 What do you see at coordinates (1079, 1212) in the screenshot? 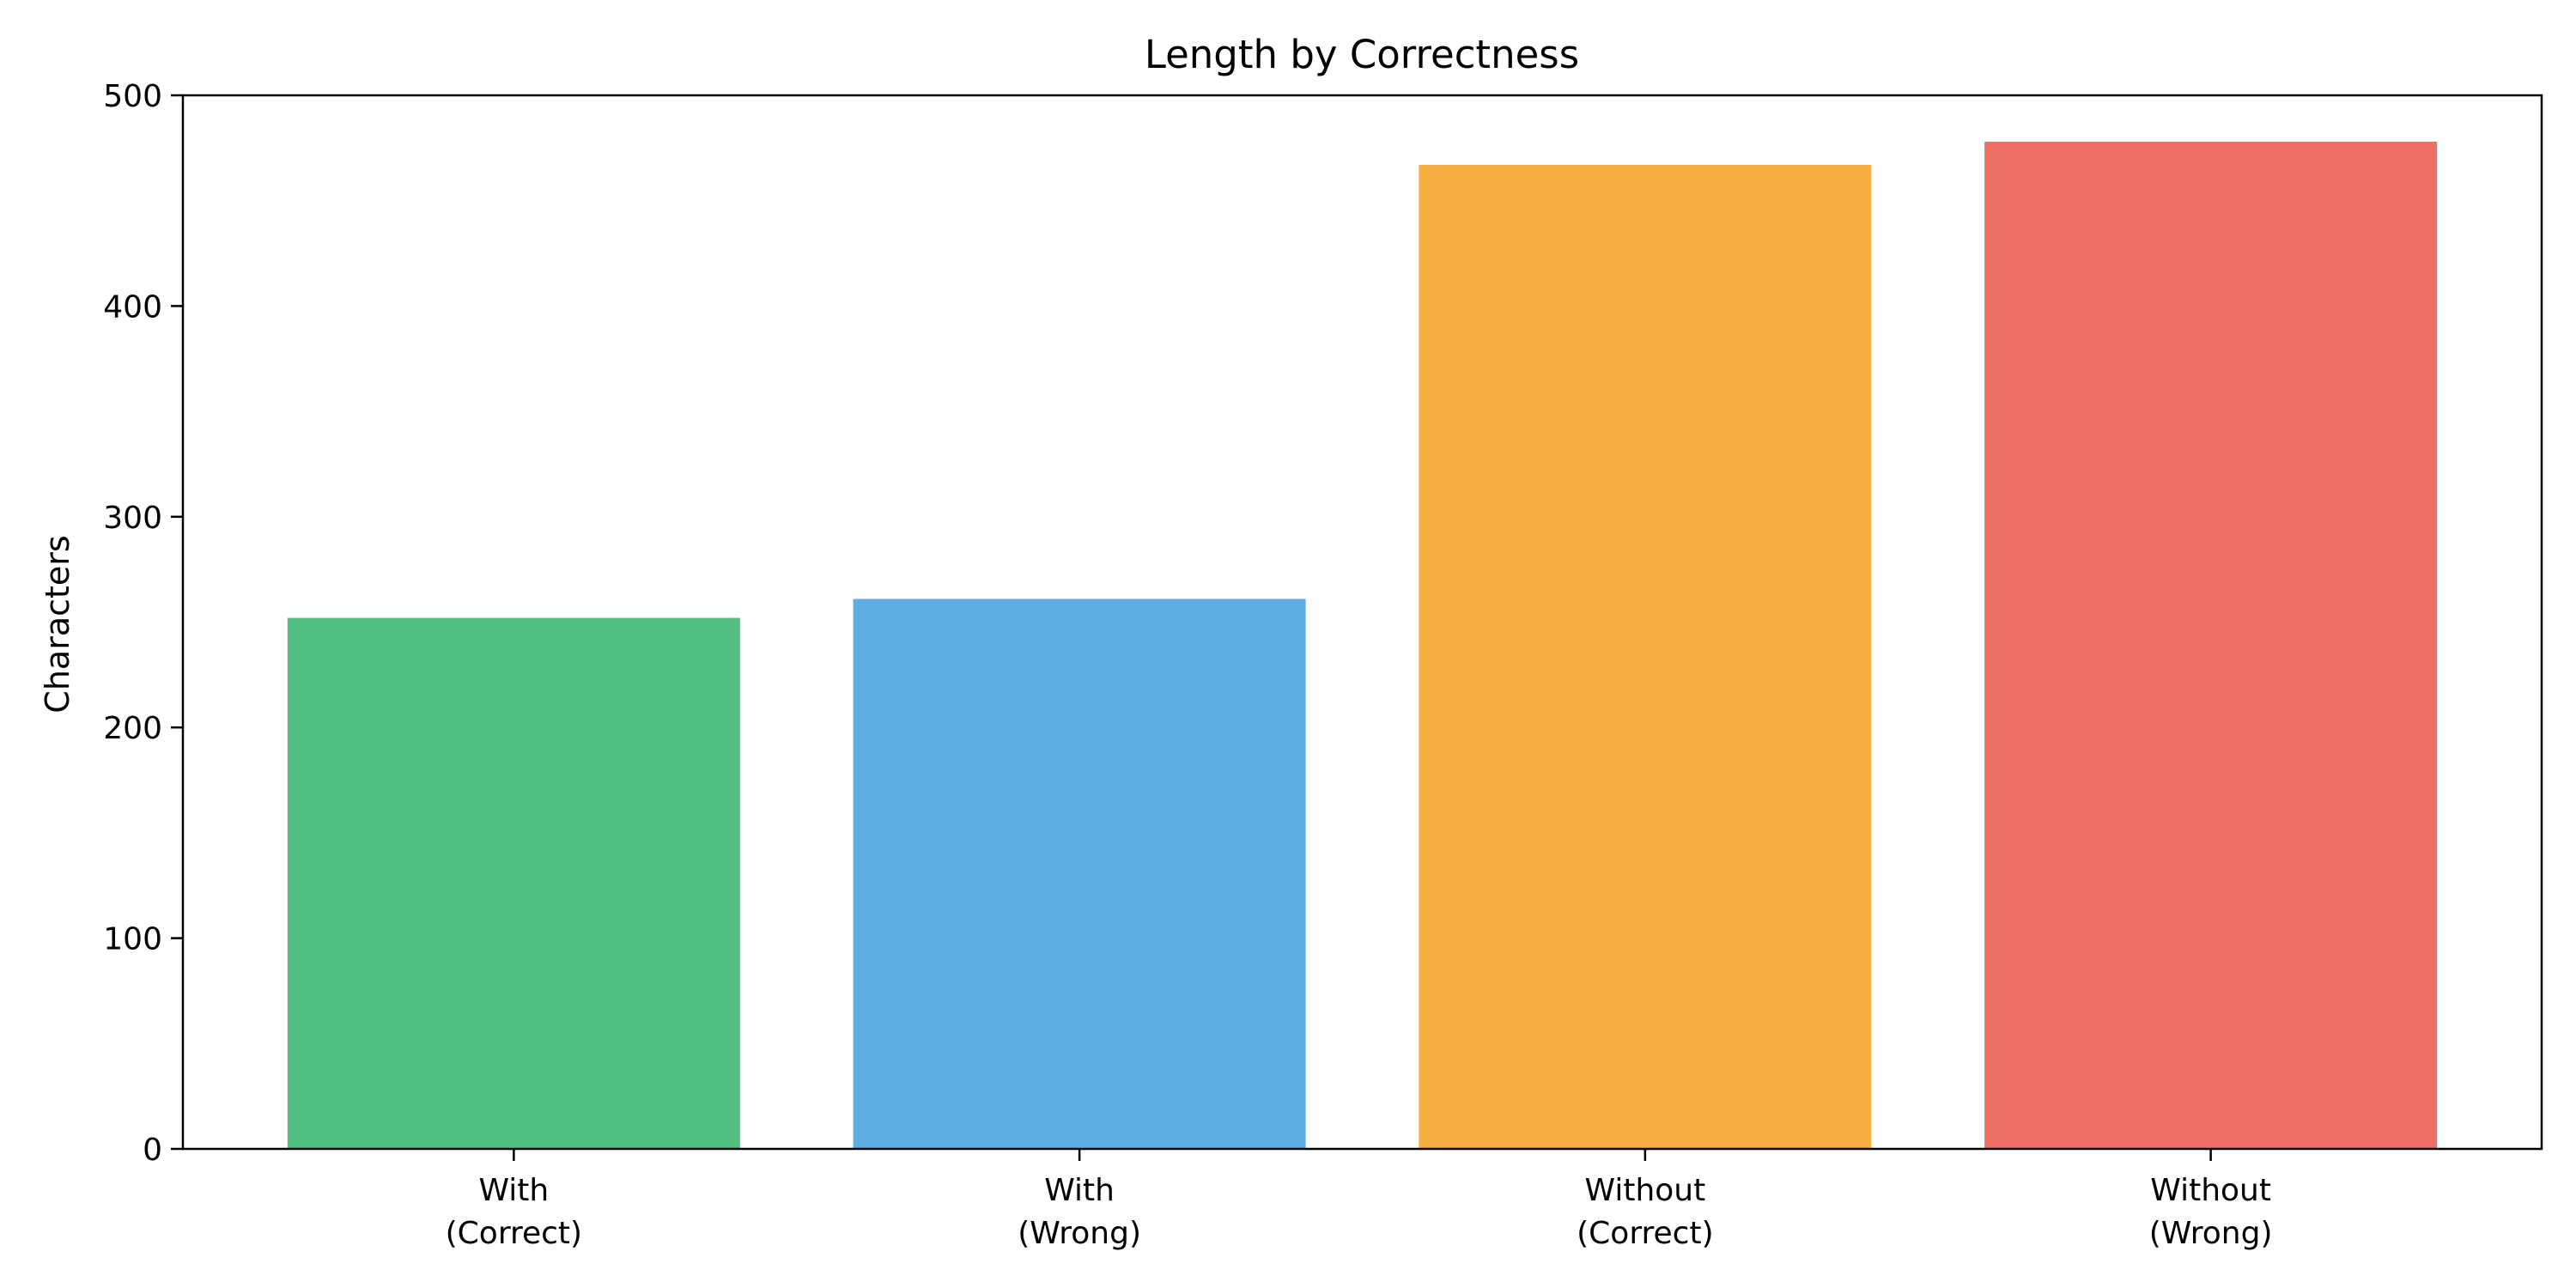
I see `x-tick-label-1: With (Wrong)` at bounding box center [1079, 1212].